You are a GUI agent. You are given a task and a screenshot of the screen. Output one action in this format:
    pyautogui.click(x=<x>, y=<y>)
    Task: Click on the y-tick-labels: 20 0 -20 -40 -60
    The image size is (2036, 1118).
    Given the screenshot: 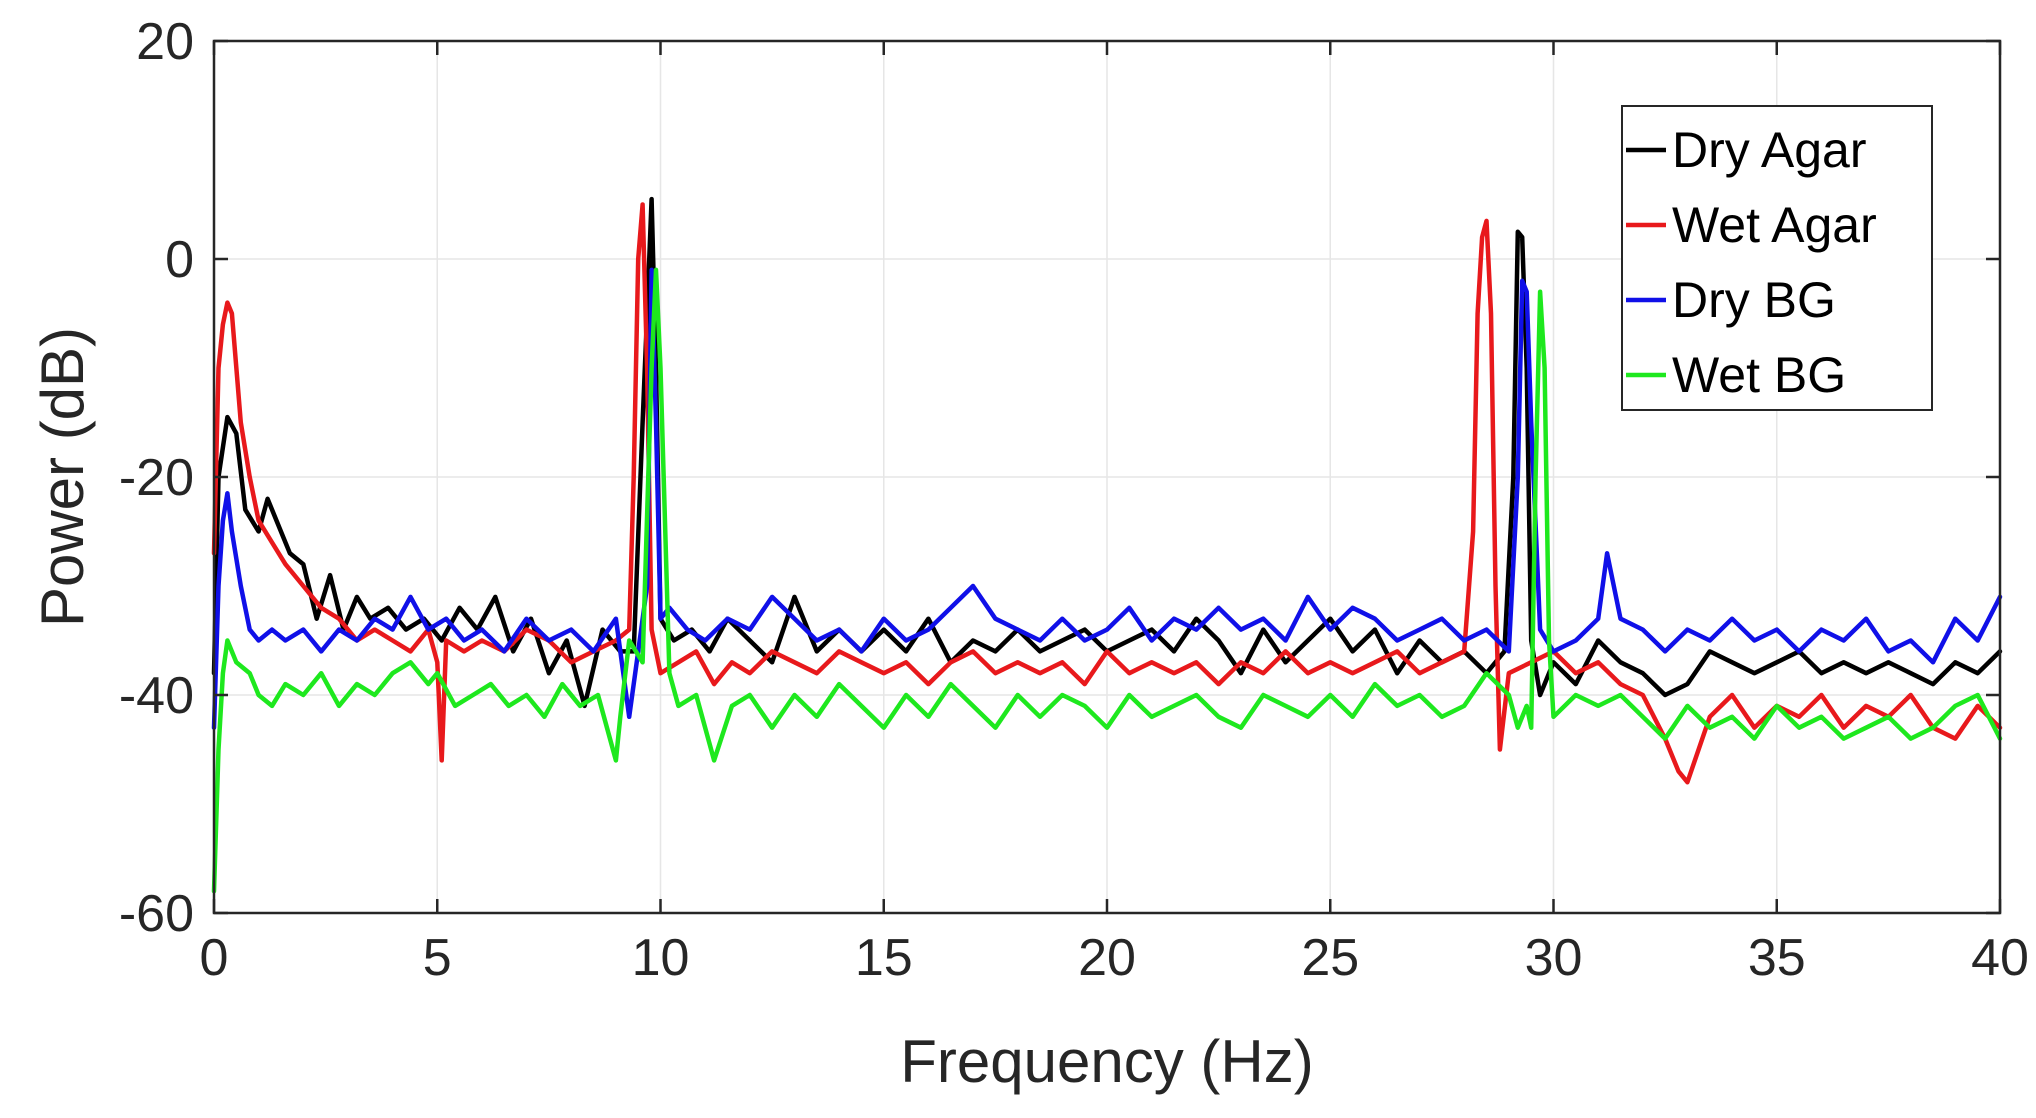 What is the action you would take?
    pyautogui.click(x=156, y=478)
    